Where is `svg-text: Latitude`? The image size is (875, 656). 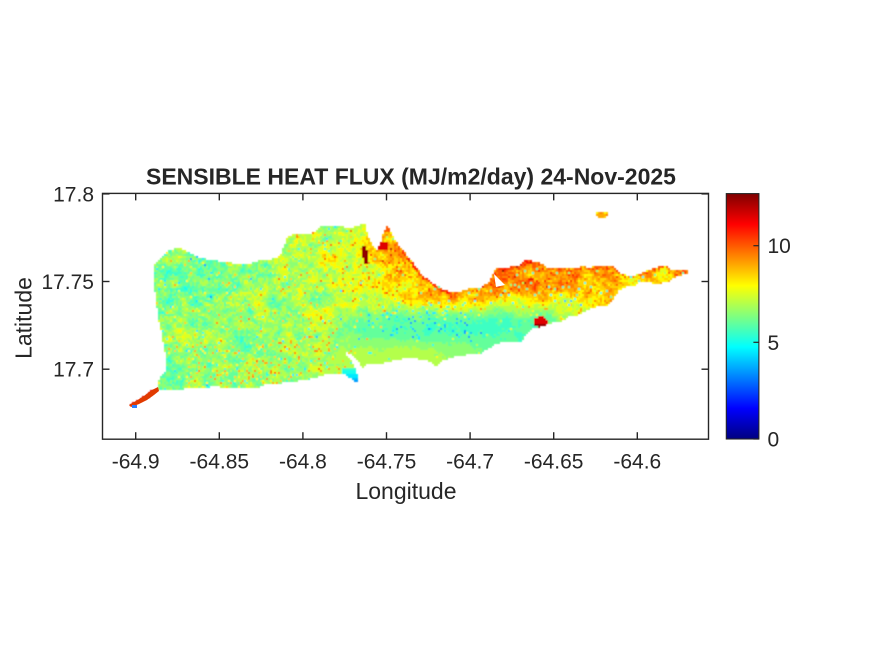 svg-text: Latitude is located at coordinates (24, 318).